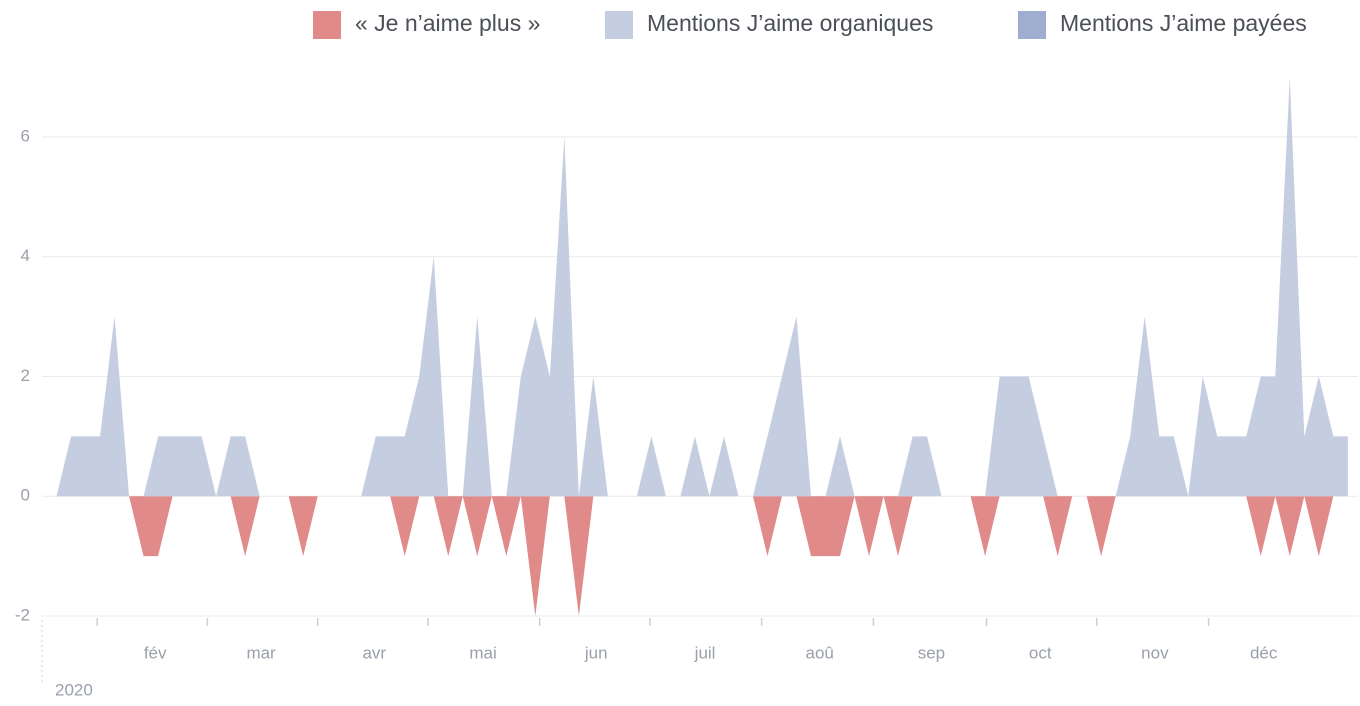  I want to click on x-tick-label: oct, so click(1040, 652).